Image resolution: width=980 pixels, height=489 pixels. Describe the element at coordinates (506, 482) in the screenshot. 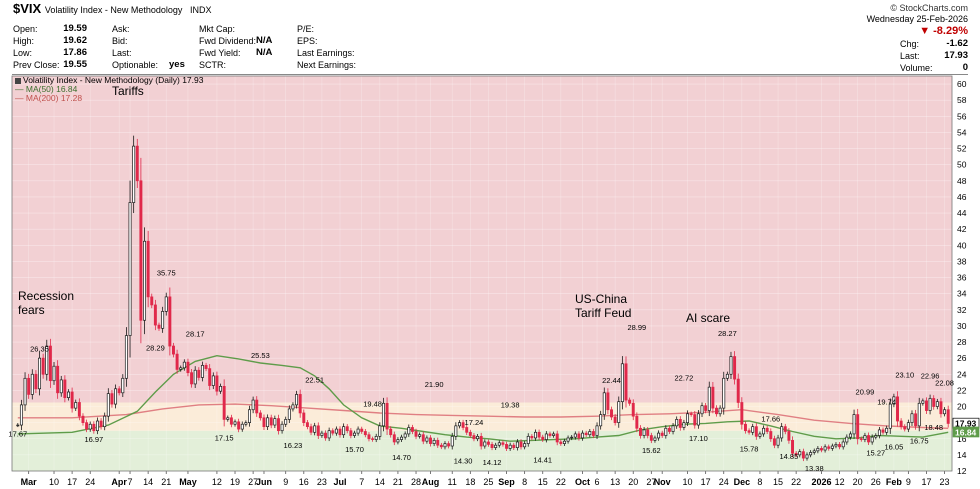

I see `x-tick-label: Sep` at that location.